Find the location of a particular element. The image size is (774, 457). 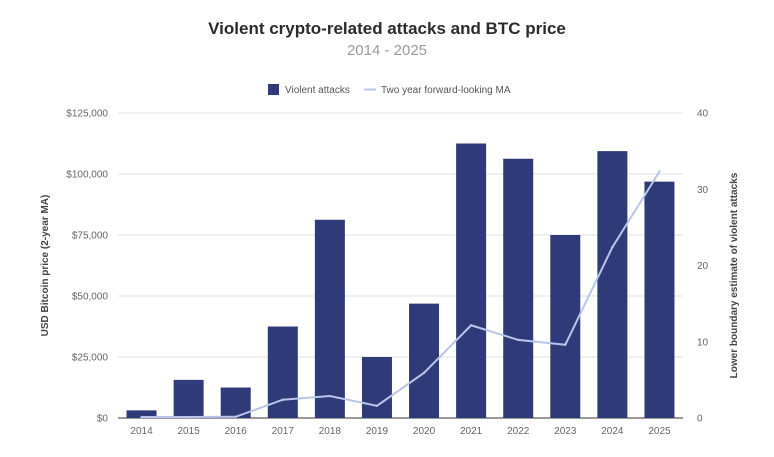

x-tick-label: 2022 is located at coordinates (518, 431).